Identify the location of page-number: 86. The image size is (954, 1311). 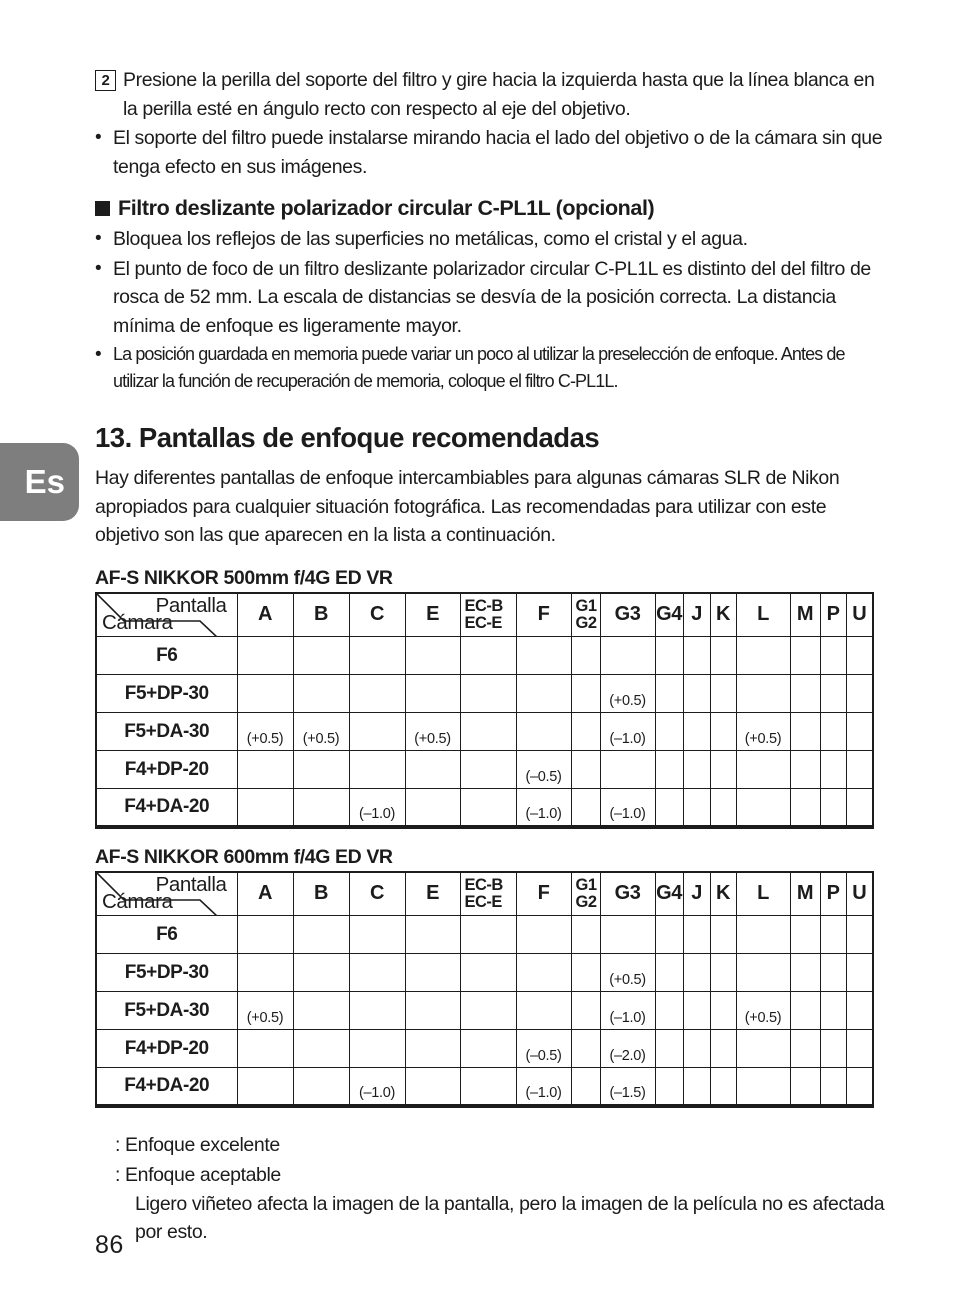
(109, 1245).